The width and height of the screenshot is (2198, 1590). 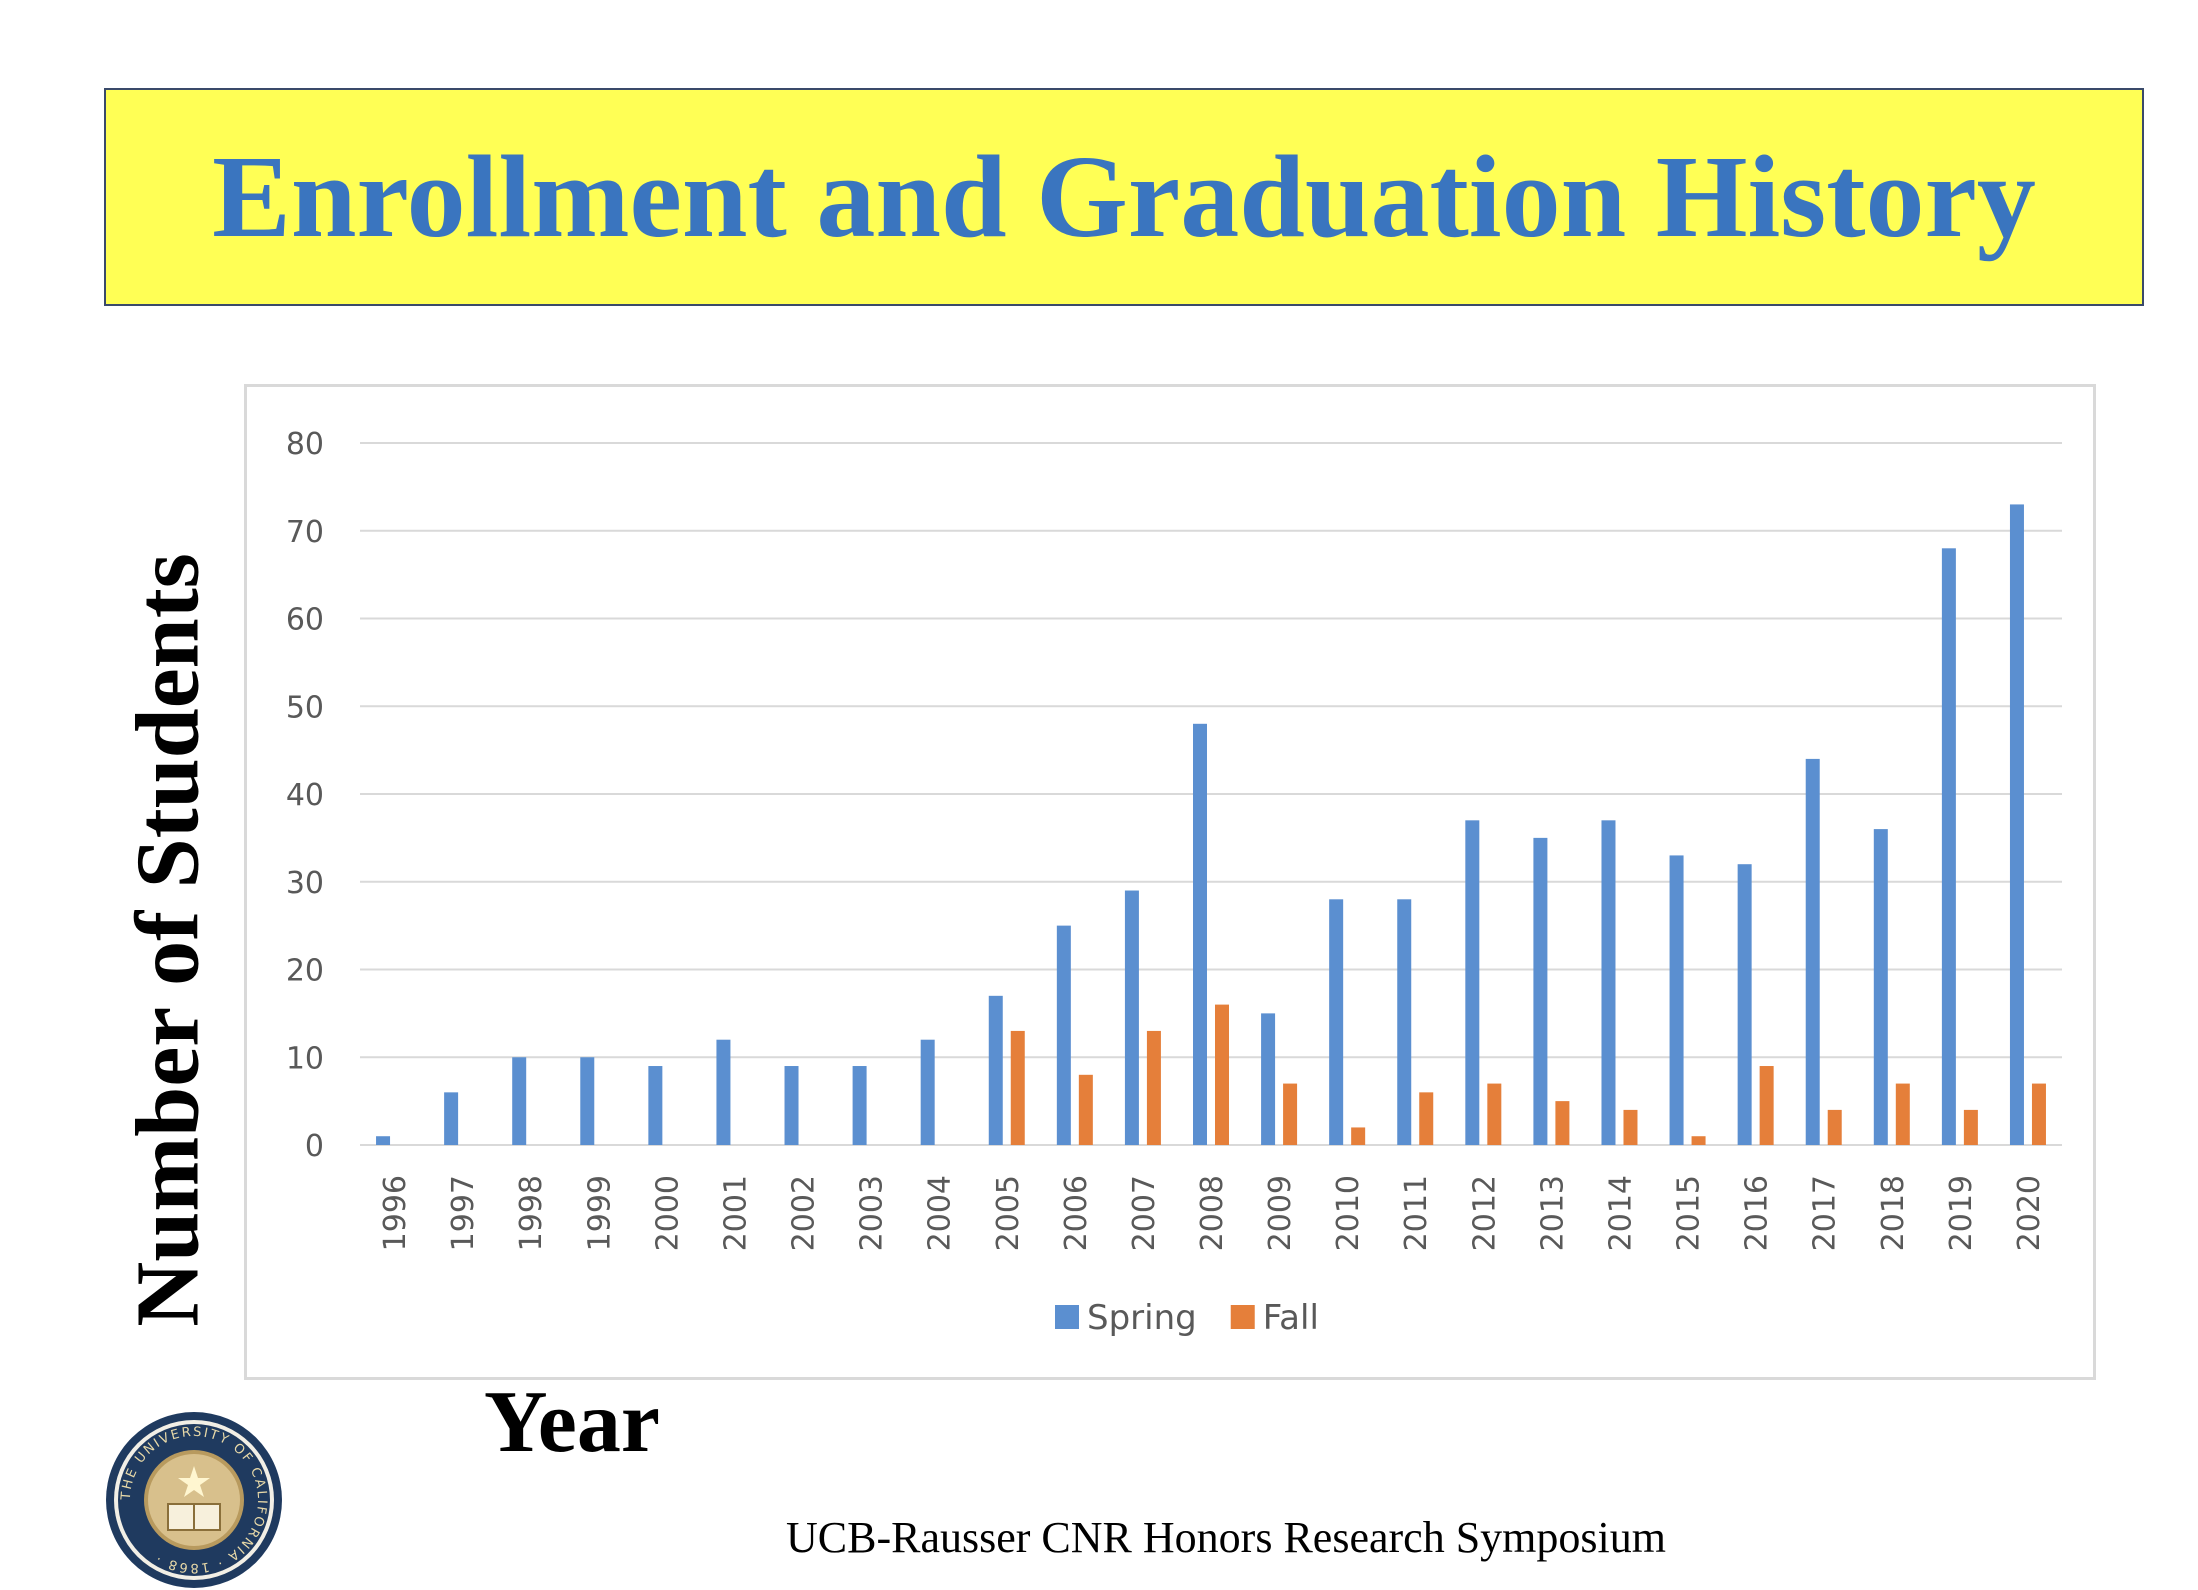 I want to click on x-tick-label: 2005, so click(x=1008, y=1213).